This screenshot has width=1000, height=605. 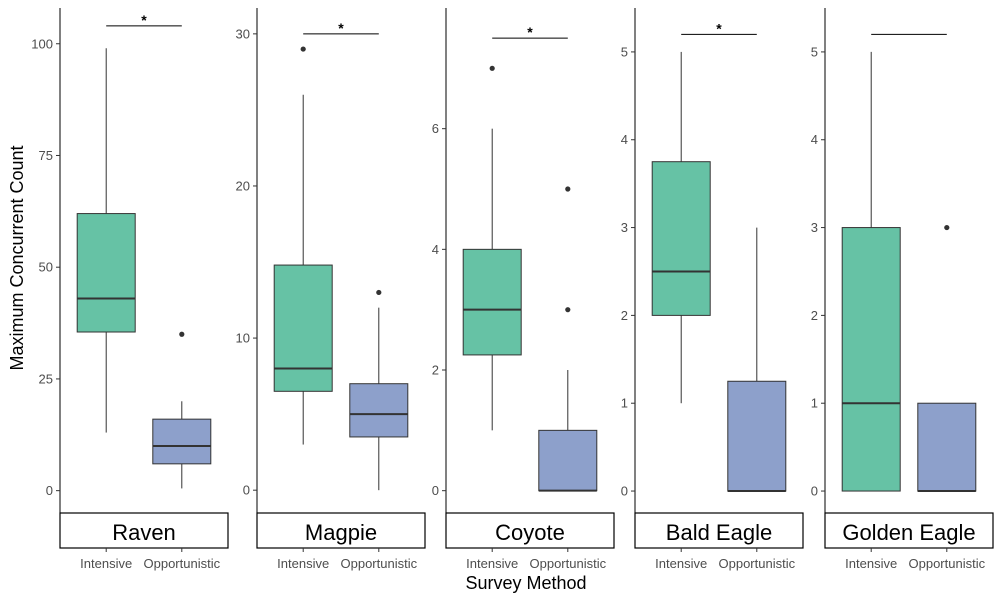 I want to click on facet-label: Magpie, so click(x=341, y=532).